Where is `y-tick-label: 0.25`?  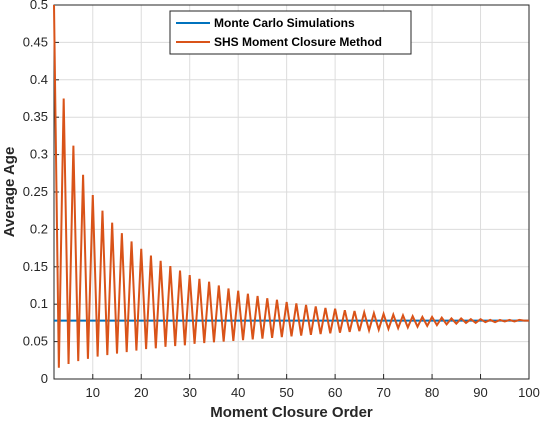 y-tick-label: 0.25 is located at coordinates (35, 191).